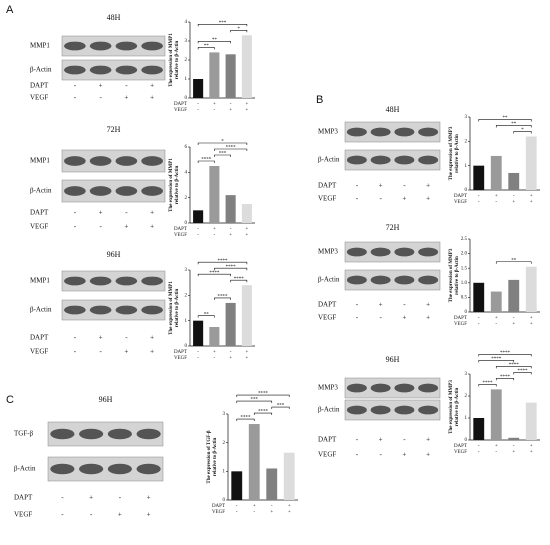 This screenshot has width=550, height=545. Describe the element at coordinates (39, 227) in the screenshot. I see `treatment-label: VEGF` at that location.